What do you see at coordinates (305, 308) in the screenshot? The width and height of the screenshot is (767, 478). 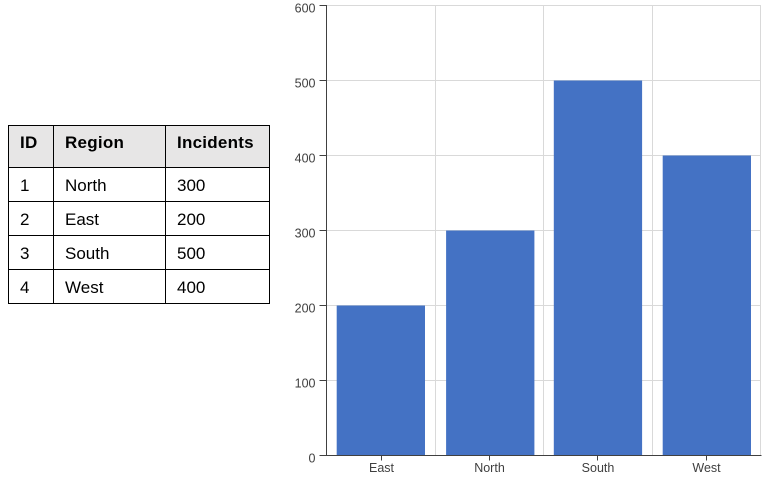 I see `svg-text: 200` at bounding box center [305, 308].